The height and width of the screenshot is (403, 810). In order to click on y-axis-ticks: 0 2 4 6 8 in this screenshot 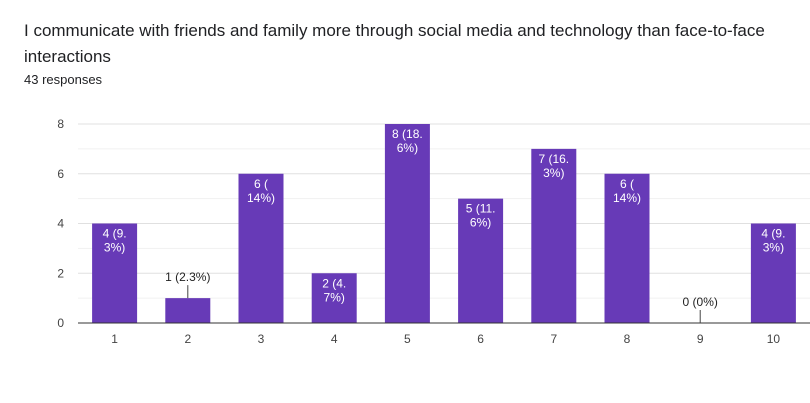, I will do `click(60, 223)`.